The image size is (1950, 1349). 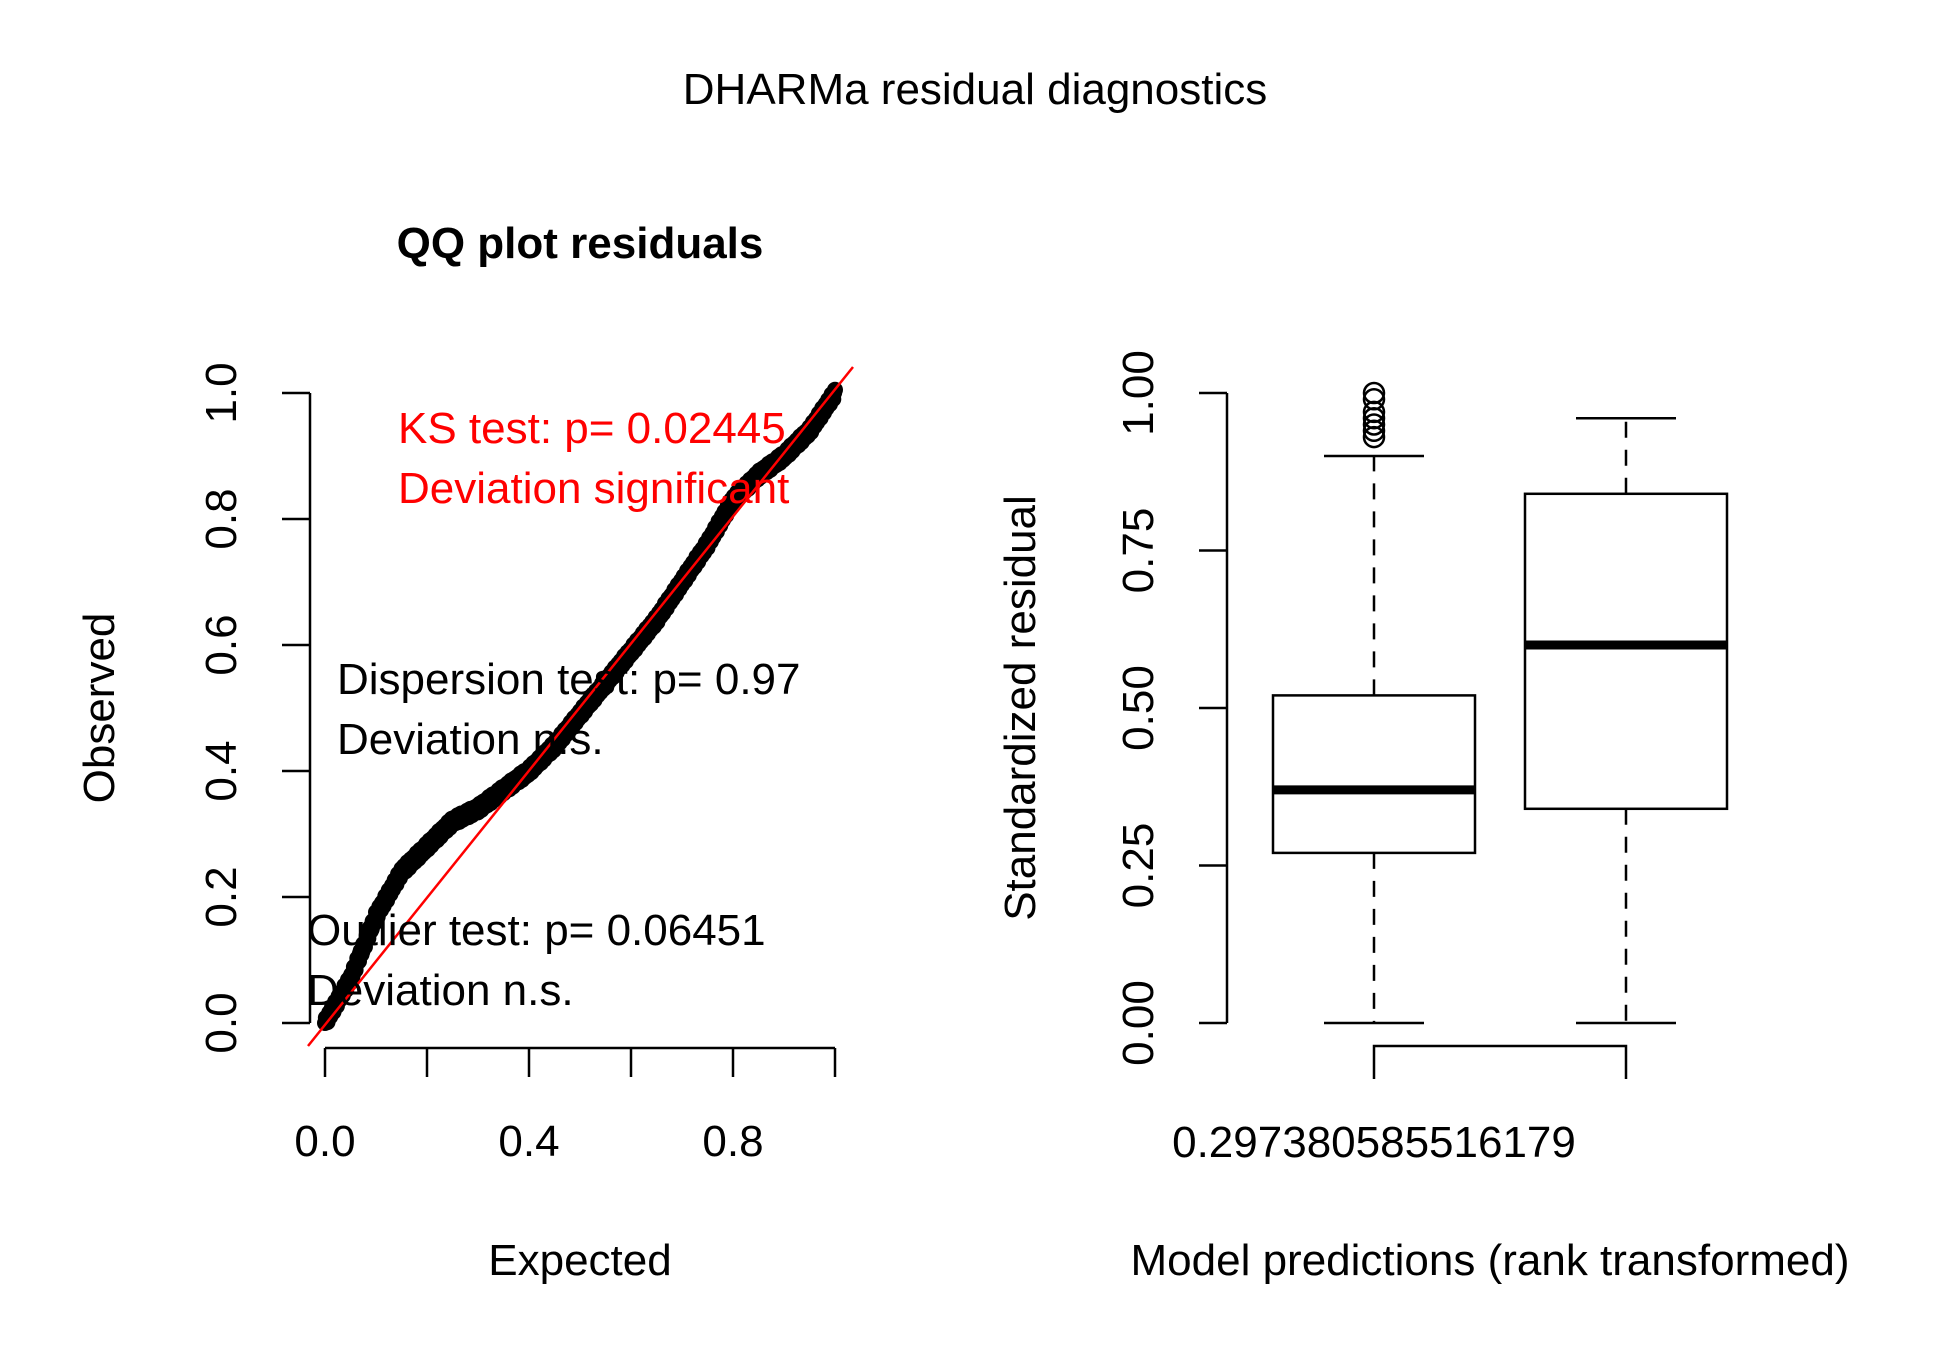 What do you see at coordinates (1500, 1061) in the screenshot?
I see `box-x-axis` at bounding box center [1500, 1061].